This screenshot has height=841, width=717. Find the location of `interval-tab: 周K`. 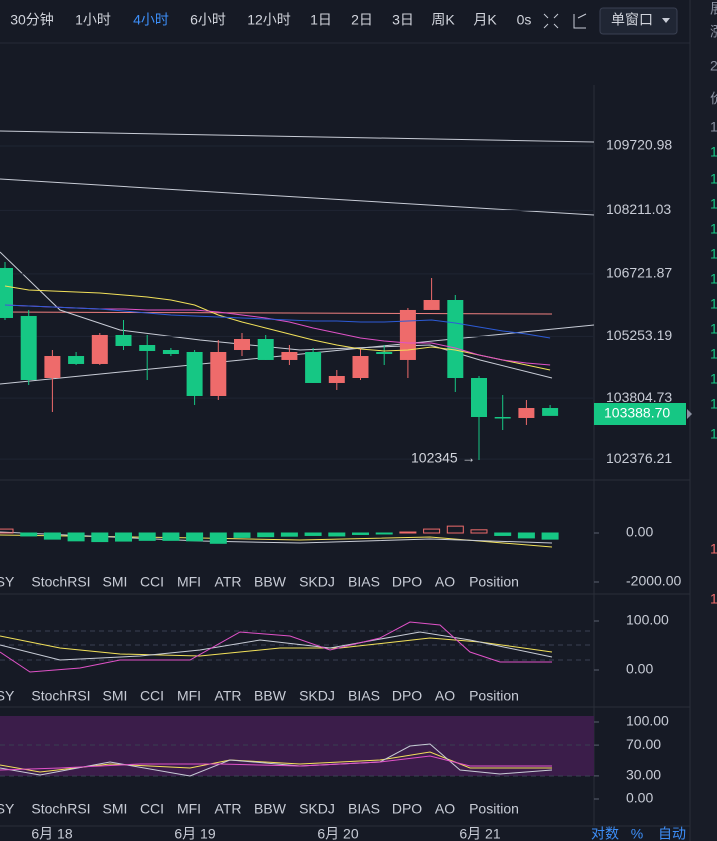

interval-tab: 周K is located at coordinates (443, 20).